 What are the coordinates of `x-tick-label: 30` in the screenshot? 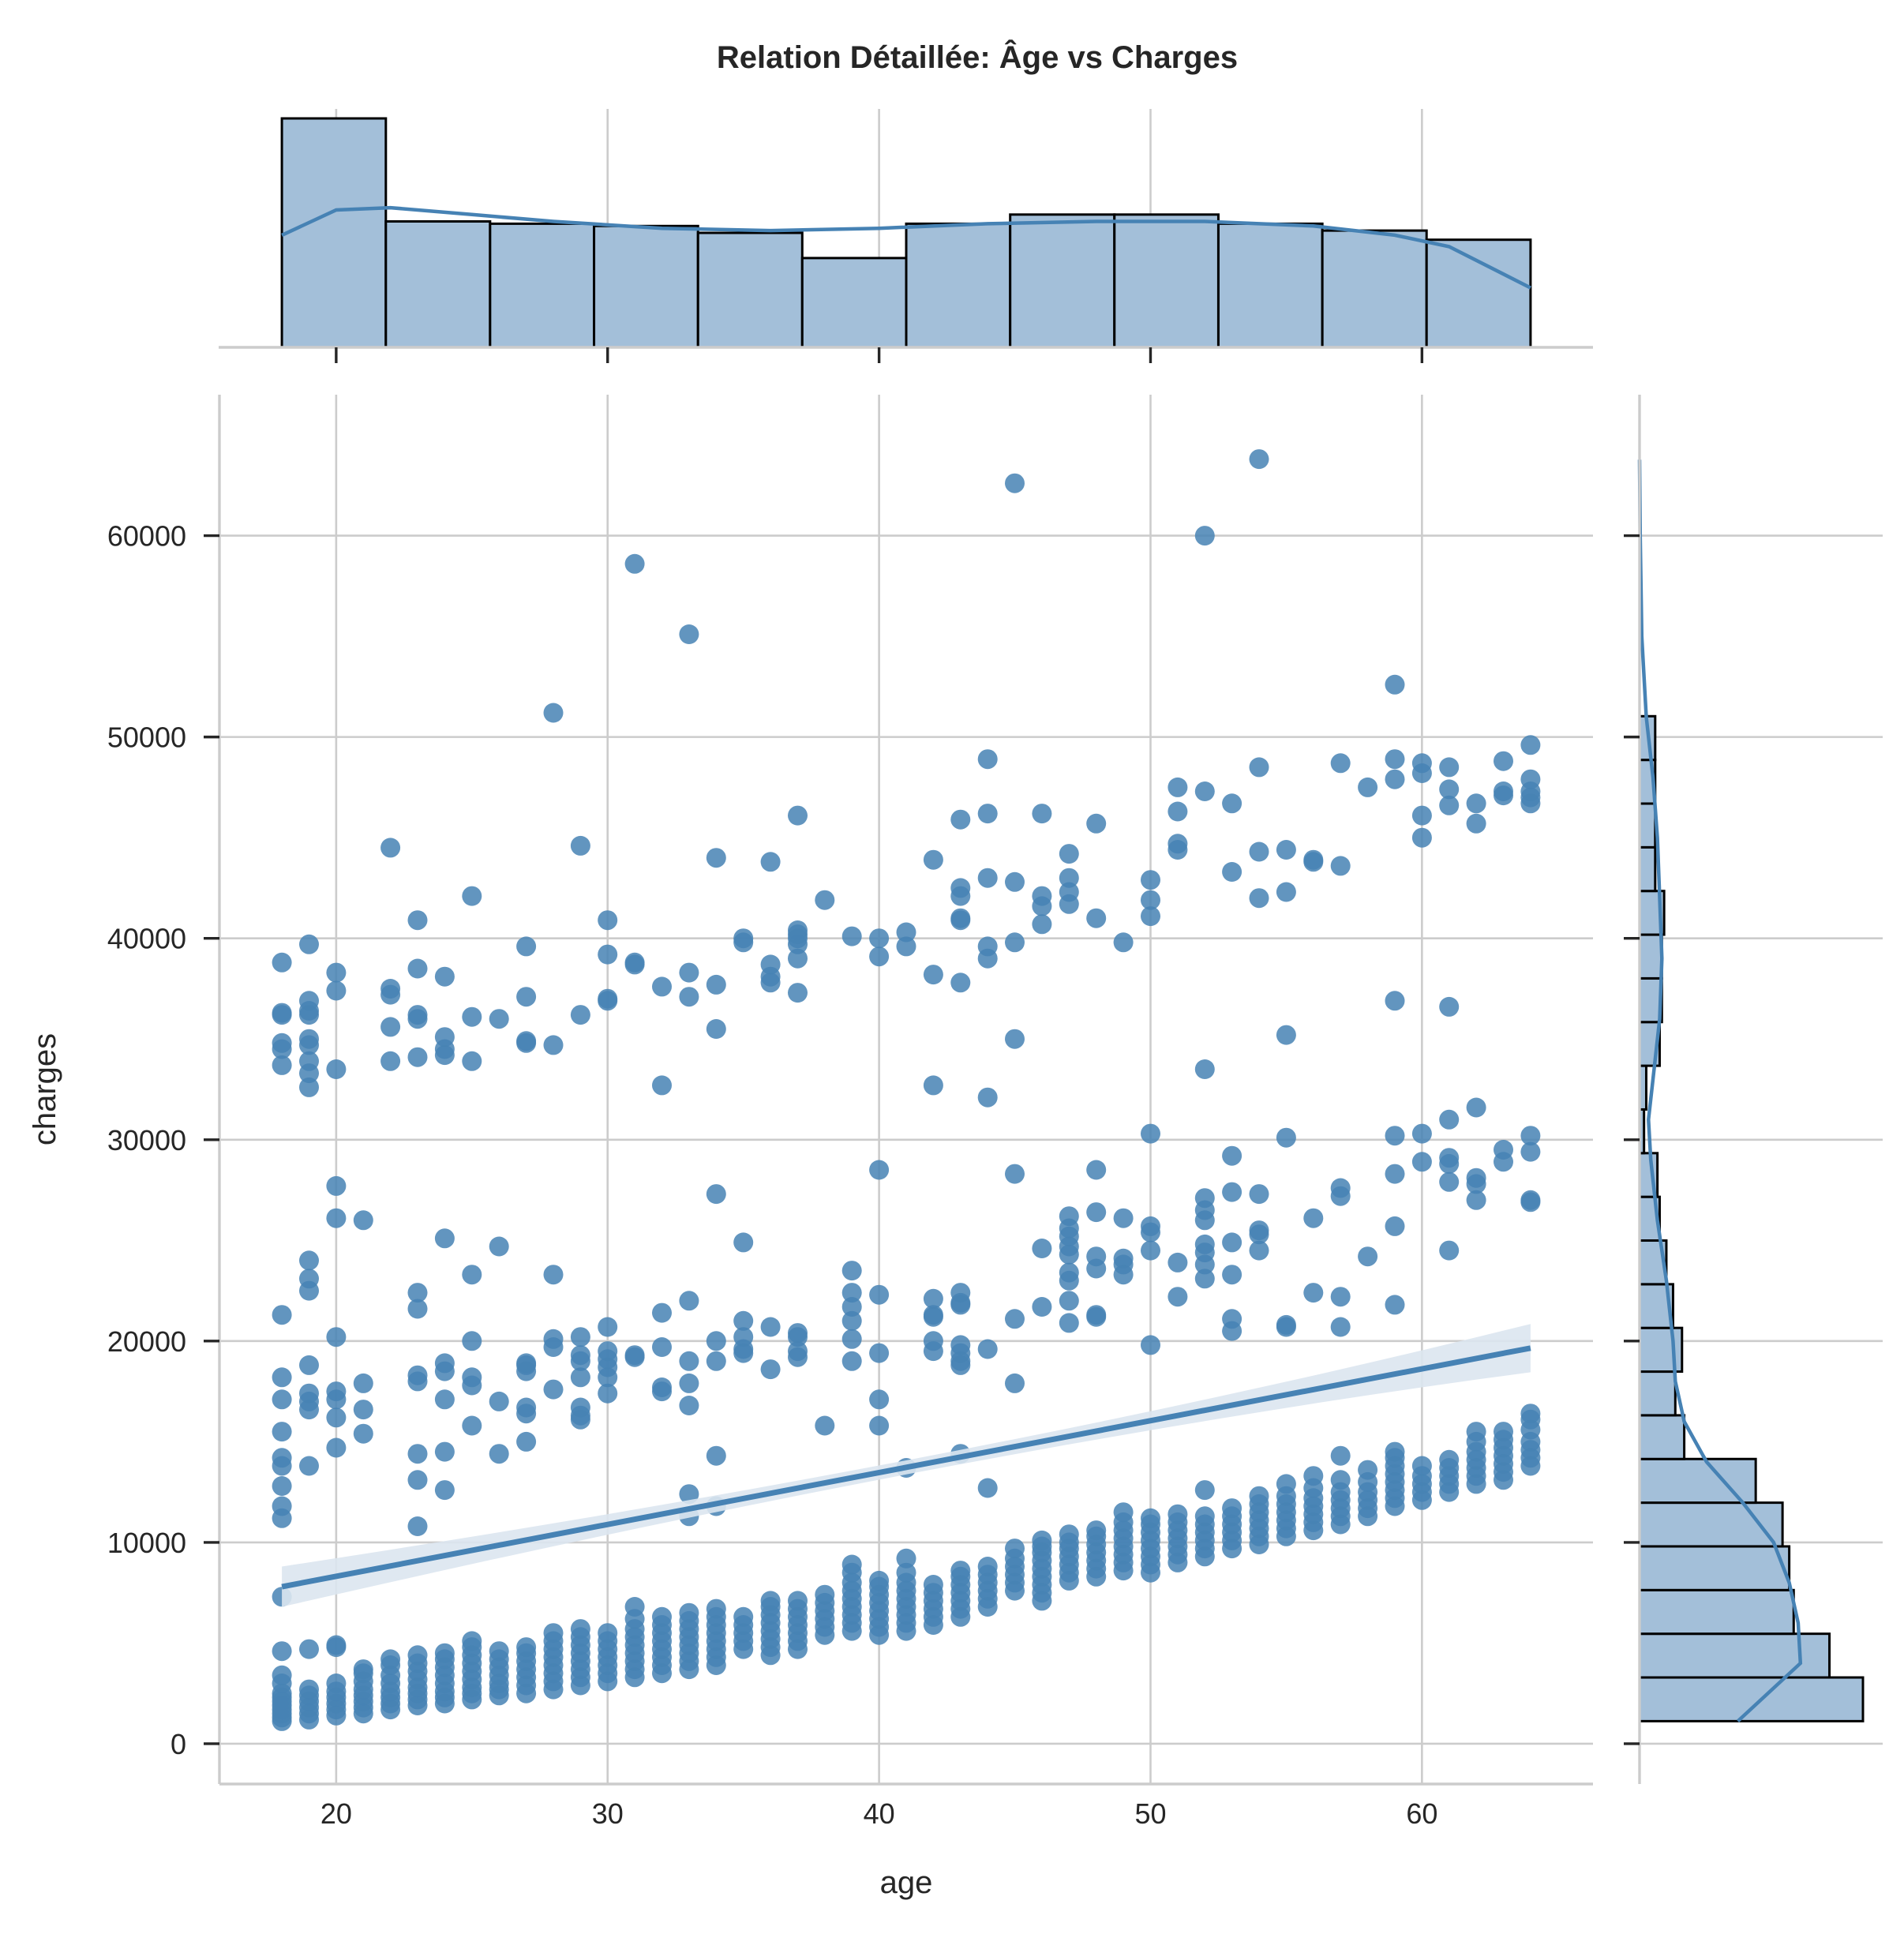 It's located at (608, 1813).